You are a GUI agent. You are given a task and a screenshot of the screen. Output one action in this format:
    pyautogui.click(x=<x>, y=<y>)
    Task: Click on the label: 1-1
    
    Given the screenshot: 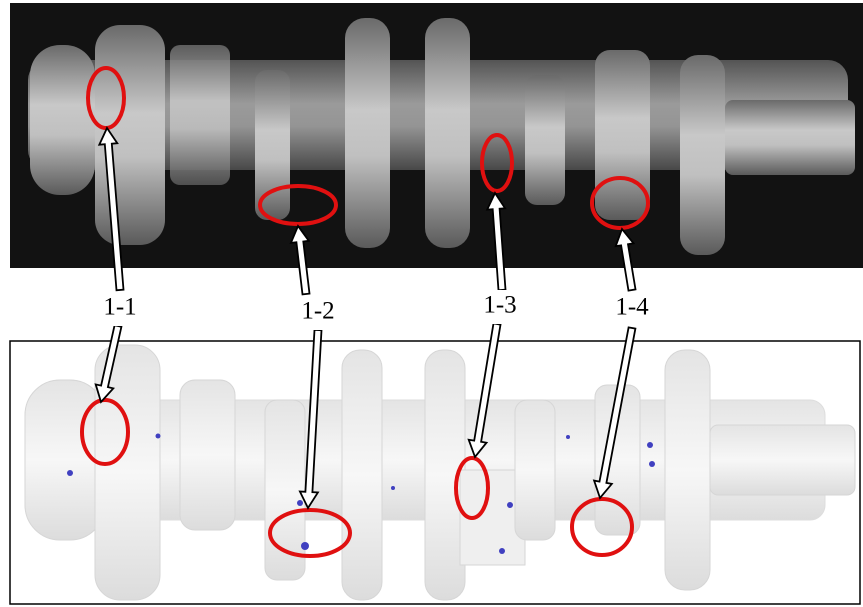 What is the action you would take?
    pyautogui.click(x=119, y=307)
    